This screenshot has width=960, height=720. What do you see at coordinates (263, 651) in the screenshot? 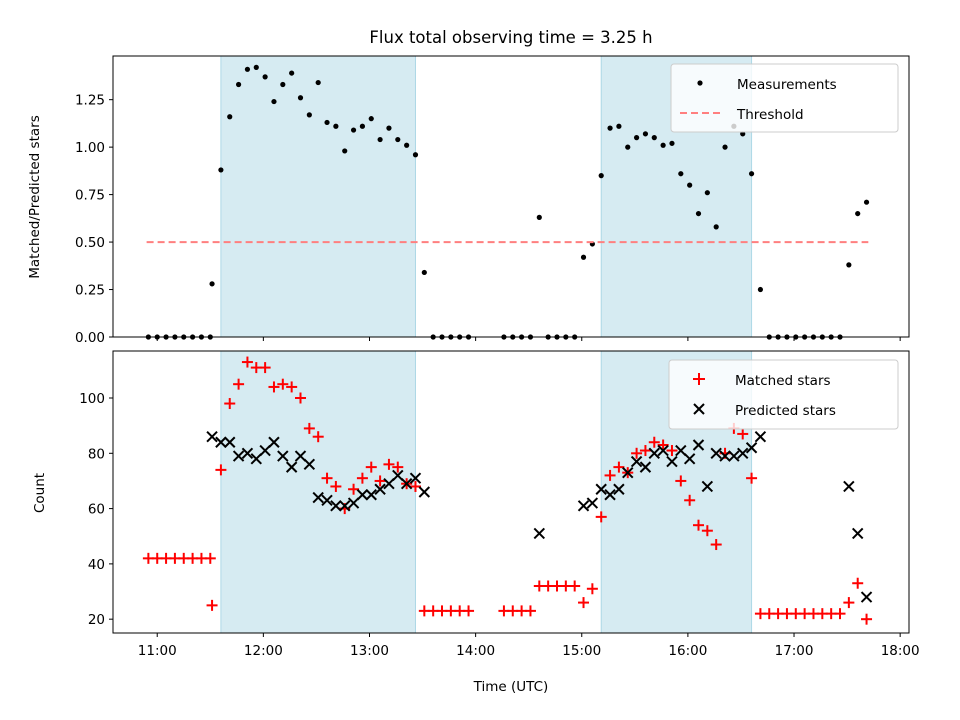
I see `x-tick-label: 12:00` at bounding box center [263, 651].